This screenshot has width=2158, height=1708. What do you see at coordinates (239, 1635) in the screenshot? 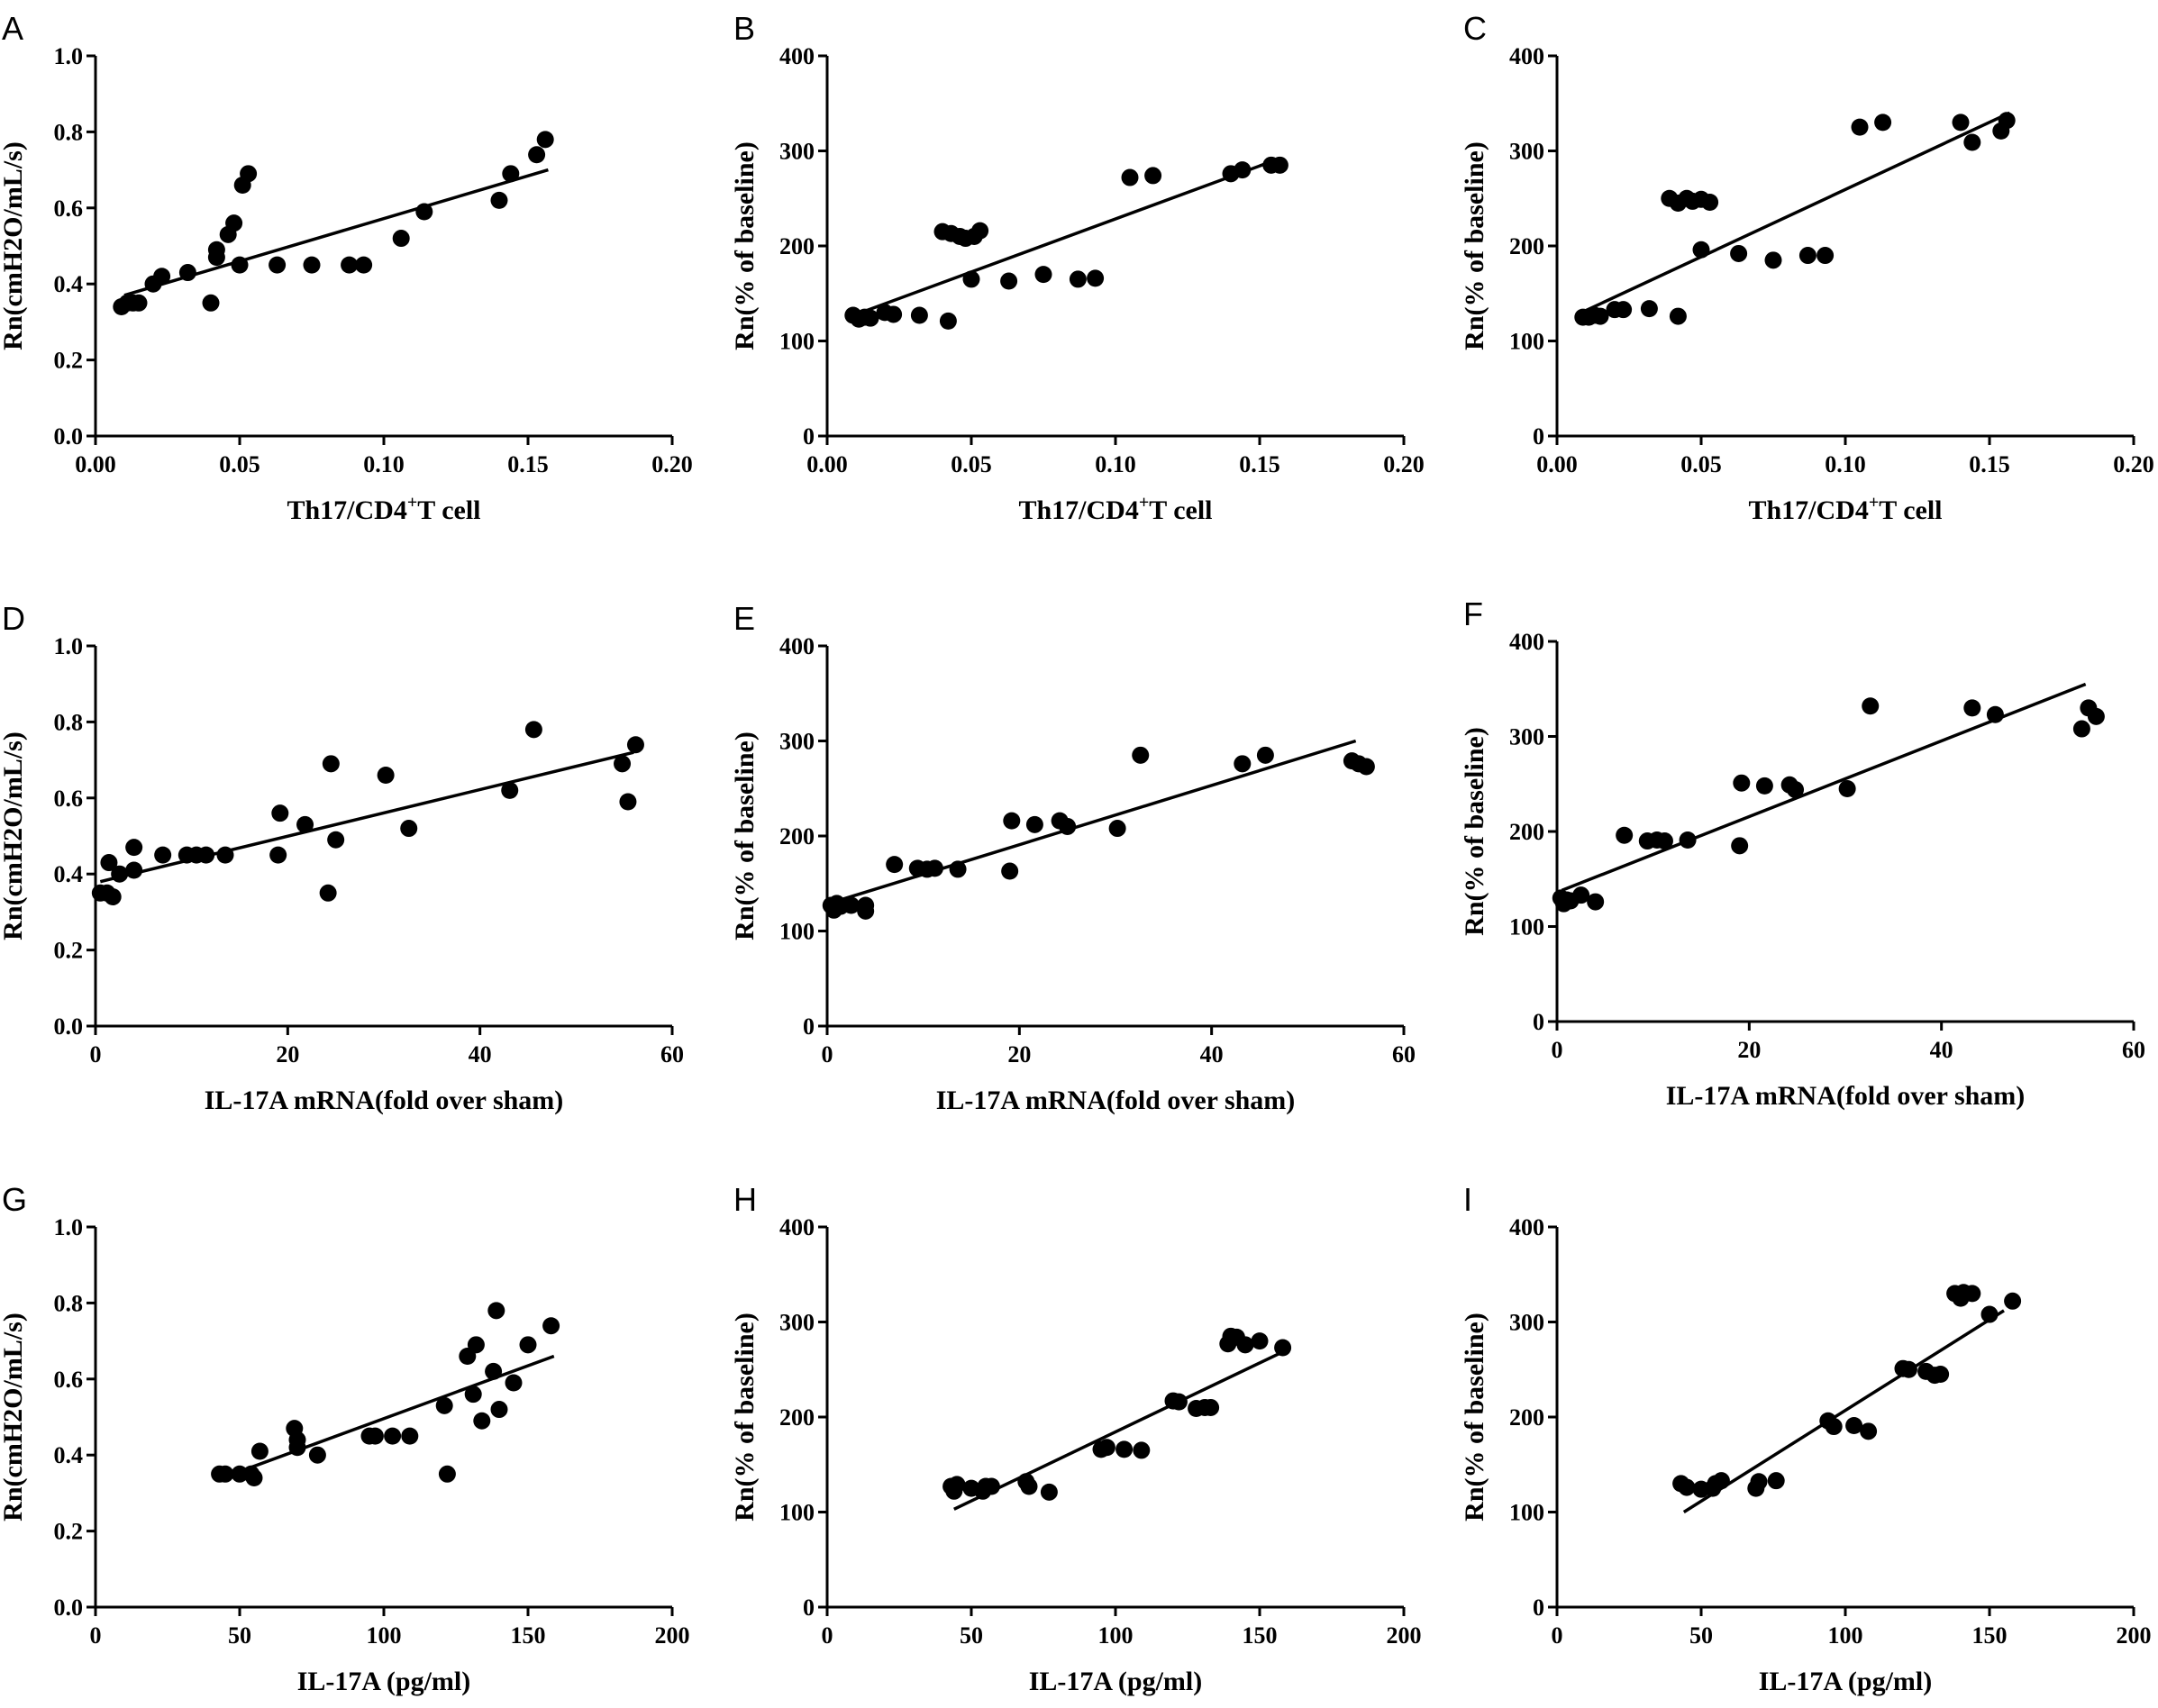
I see `x-tick-label: 50` at bounding box center [239, 1635].